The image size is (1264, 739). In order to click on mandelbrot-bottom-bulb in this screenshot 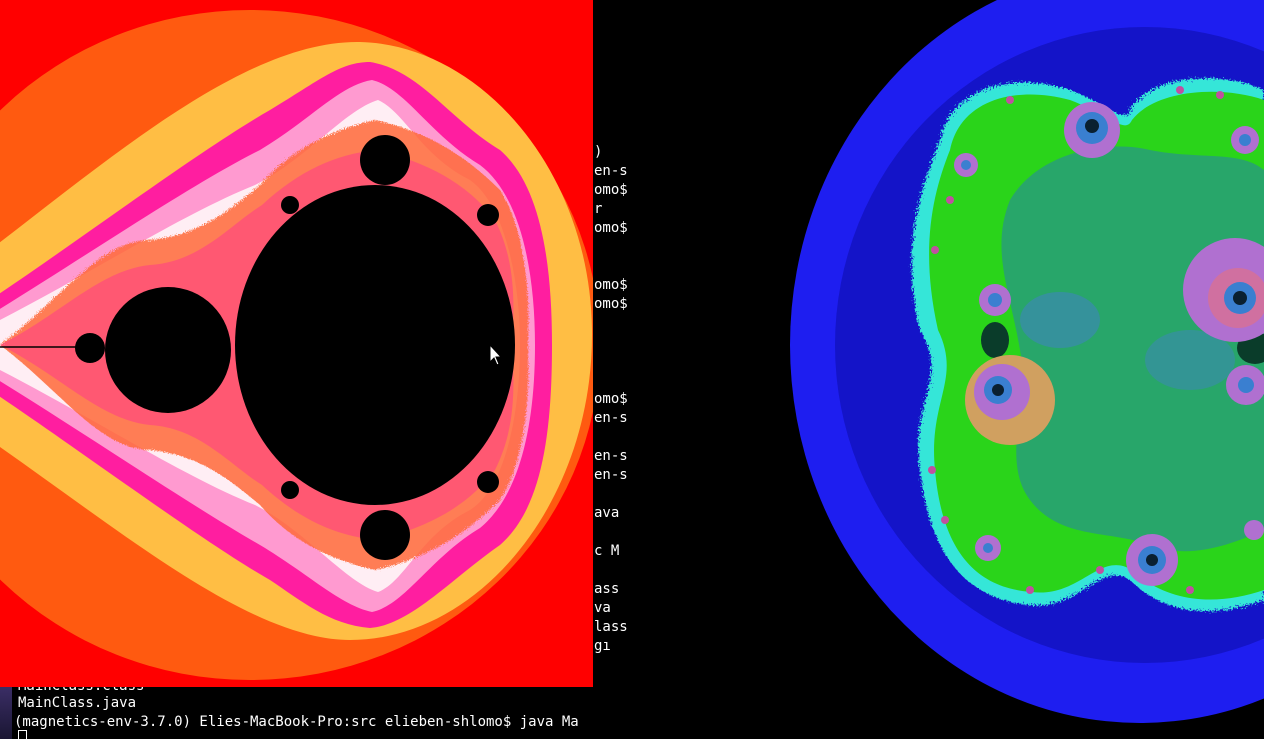, I will do `click(385, 535)`.